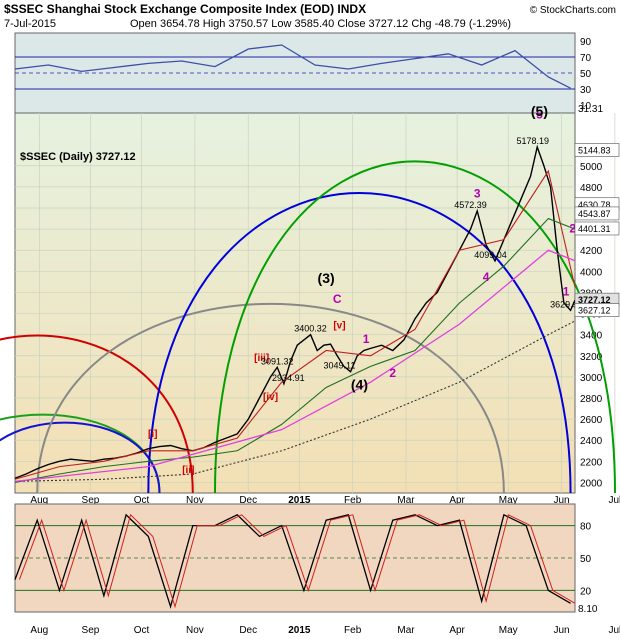 This screenshot has height=639, width=620. What do you see at coordinates (586, 42) in the screenshot?
I see `rsi-tick-label: 90` at bounding box center [586, 42].